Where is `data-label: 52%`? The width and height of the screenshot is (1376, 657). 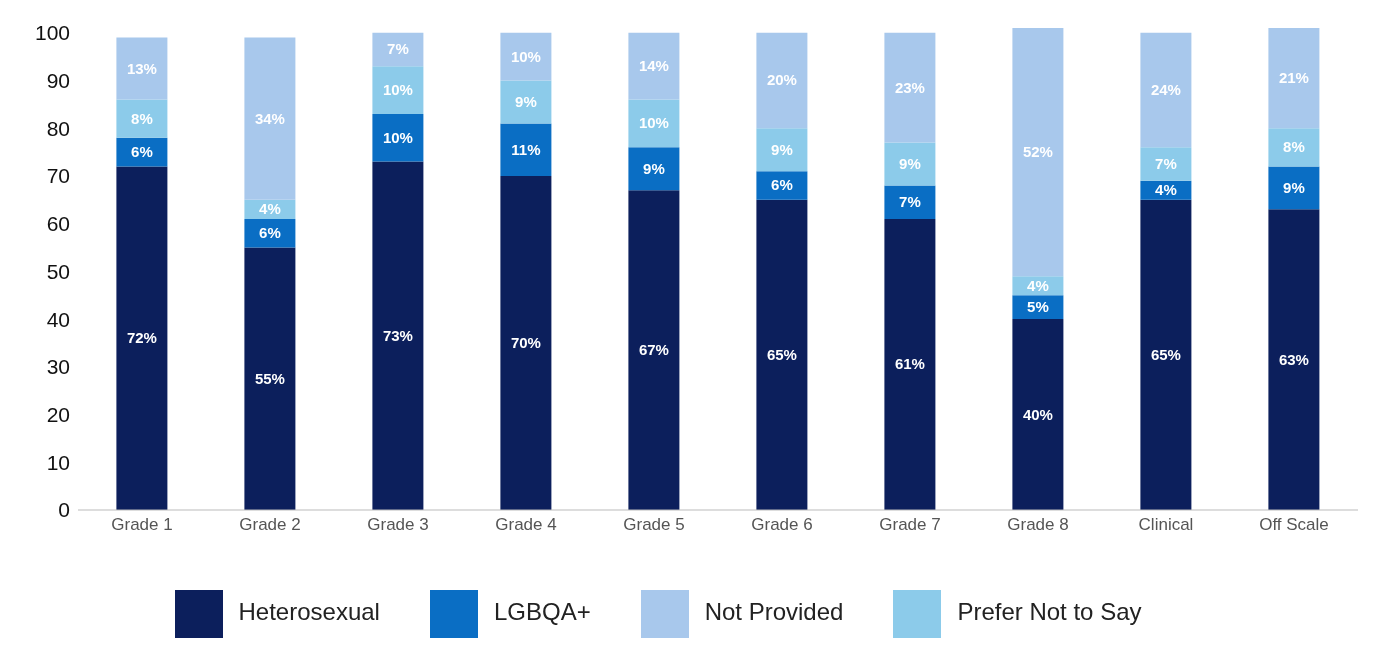
data-label: 52% is located at coordinates (1037, 152).